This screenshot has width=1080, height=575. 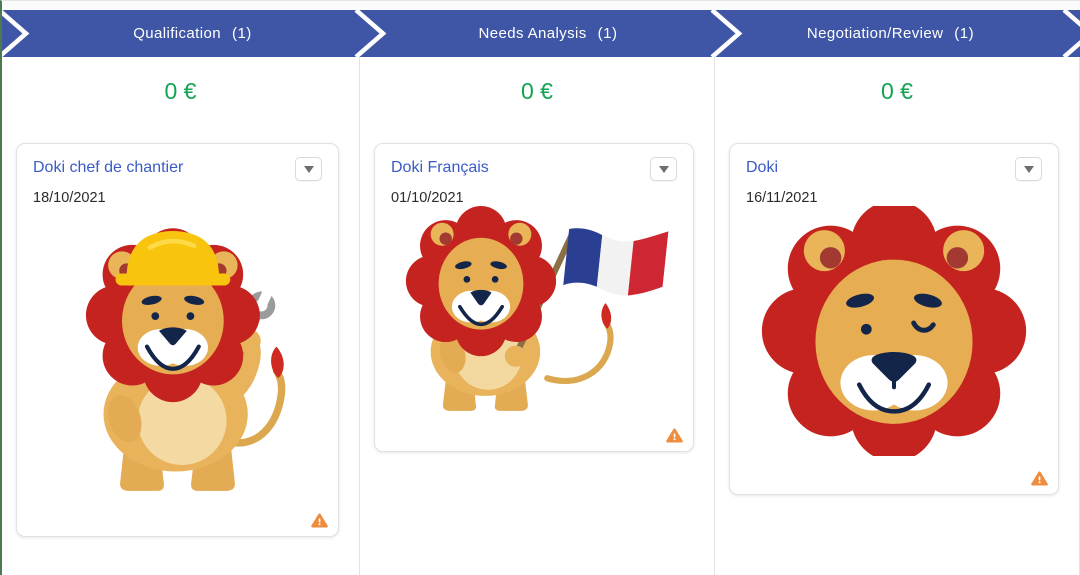 What do you see at coordinates (108, 167) in the screenshot?
I see `card-title-link: Doki chef de chantier` at bounding box center [108, 167].